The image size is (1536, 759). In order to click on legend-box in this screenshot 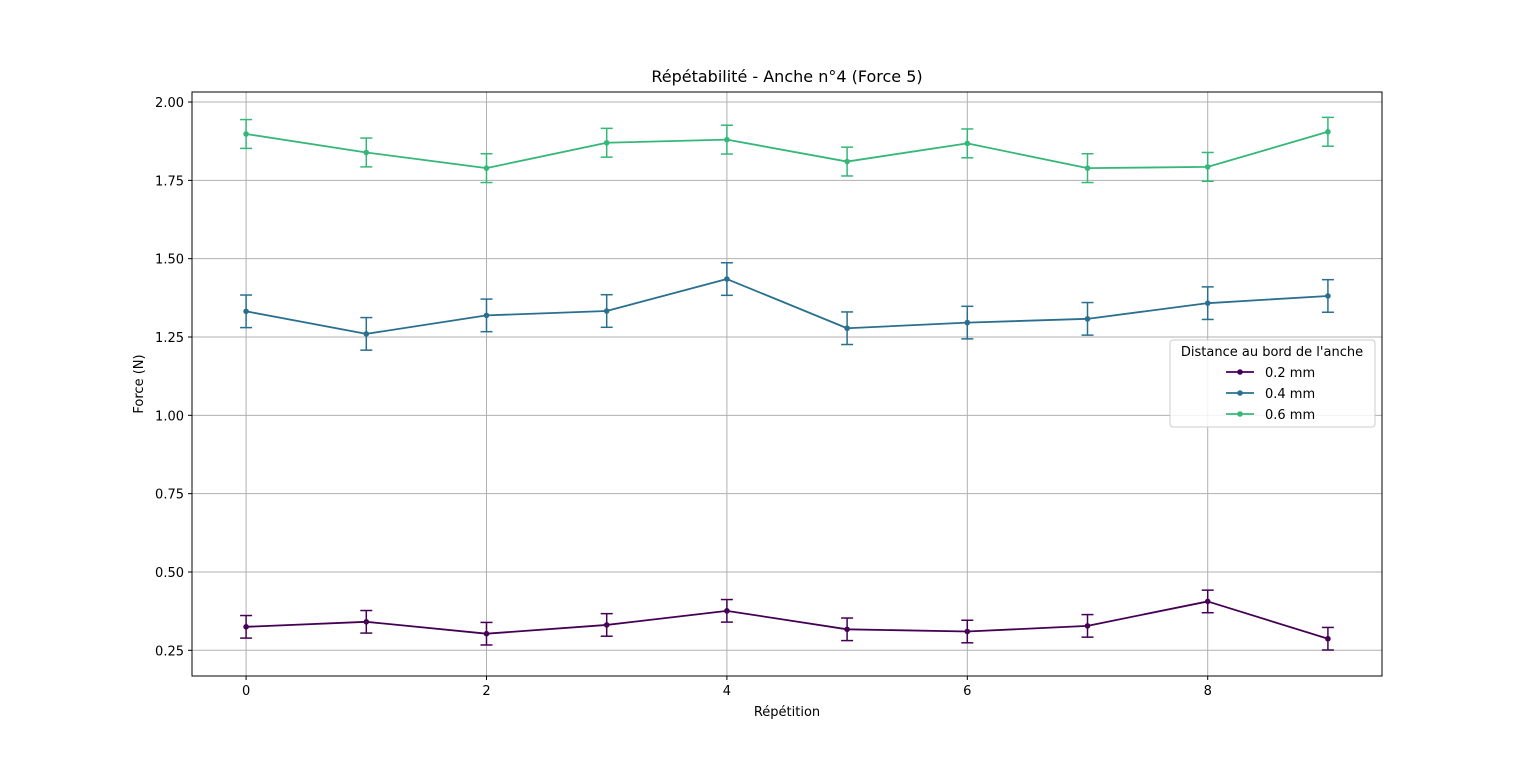, I will do `click(1272, 383)`.